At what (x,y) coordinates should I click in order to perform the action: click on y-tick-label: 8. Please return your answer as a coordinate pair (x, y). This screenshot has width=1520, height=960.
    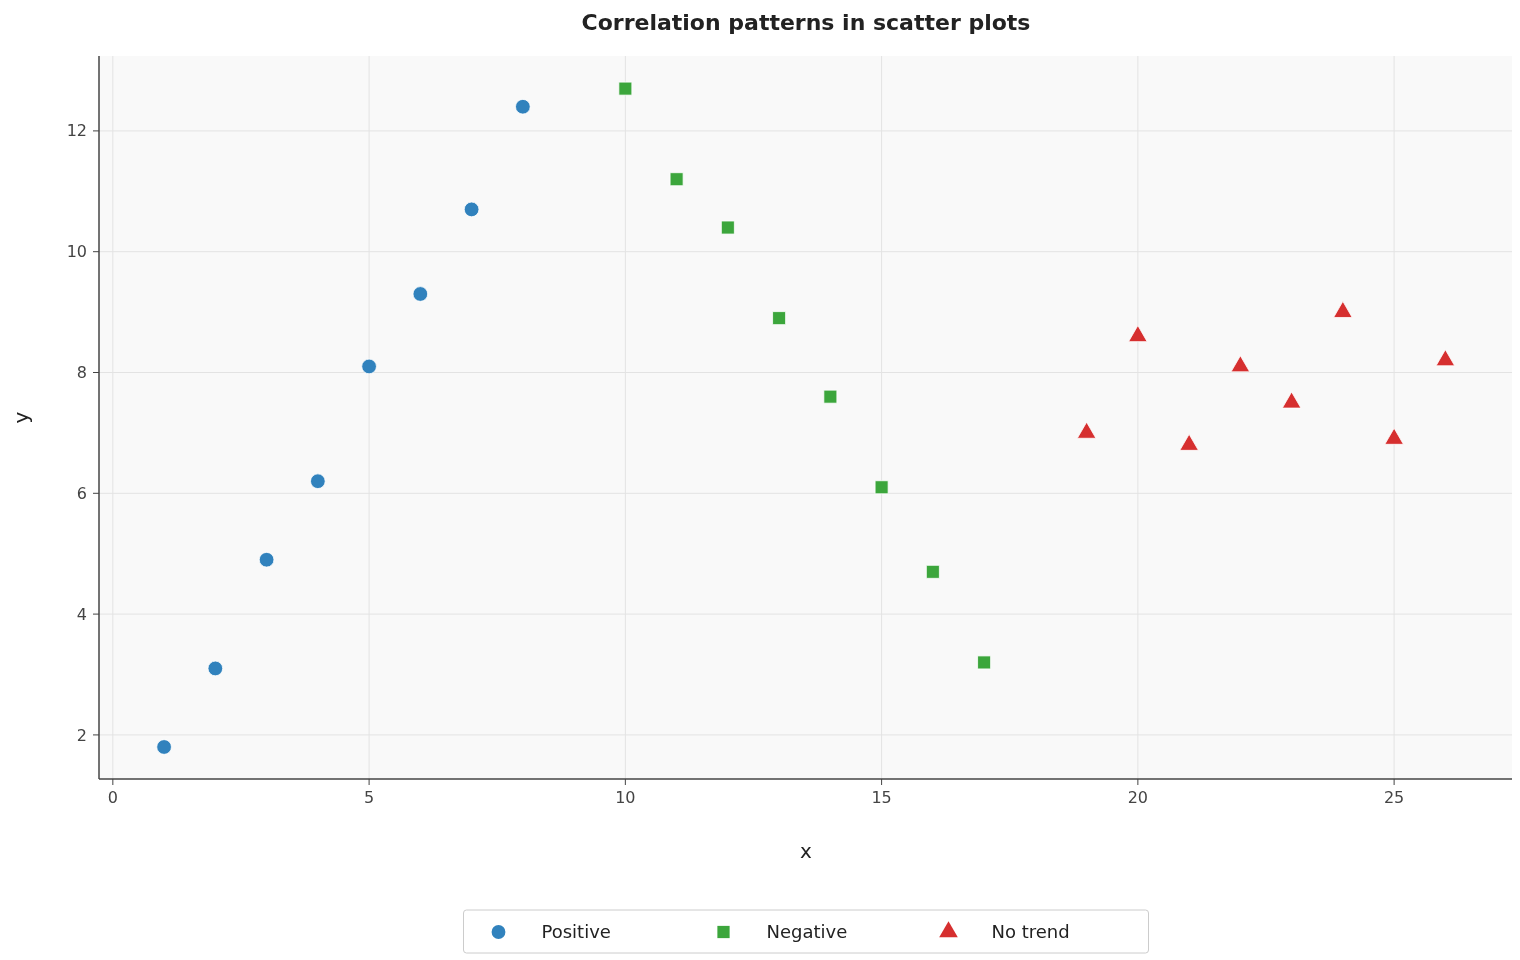
    Looking at the image, I should click on (81, 373).